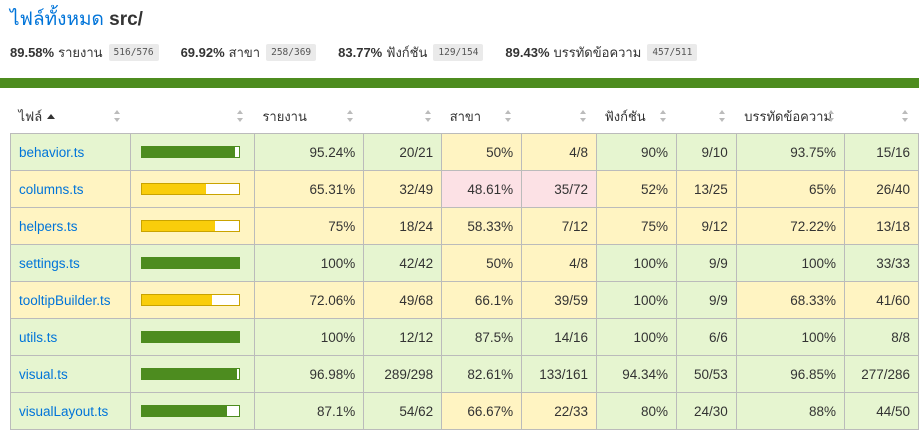 The width and height of the screenshot is (919, 439). Describe the element at coordinates (403, 411) in the screenshot. I see `statements-fraction: 54/62` at that location.